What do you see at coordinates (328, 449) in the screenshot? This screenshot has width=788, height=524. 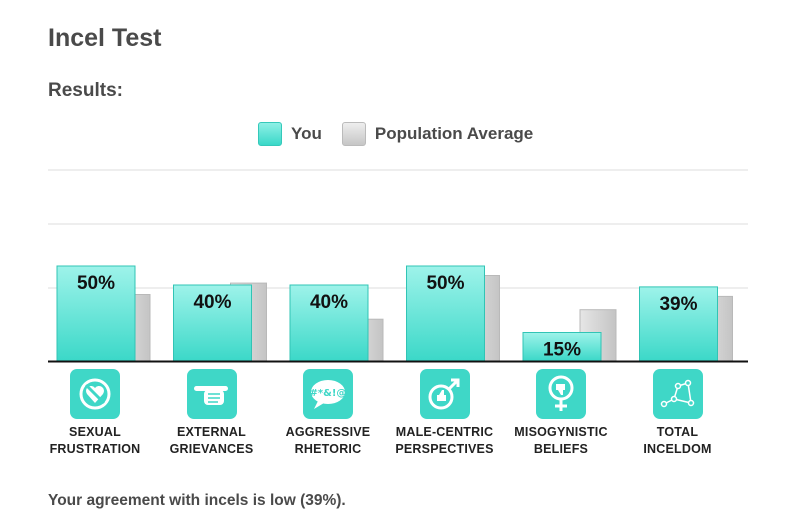 I see `category-label-line: RHETORIC` at bounding box center [328, 449].